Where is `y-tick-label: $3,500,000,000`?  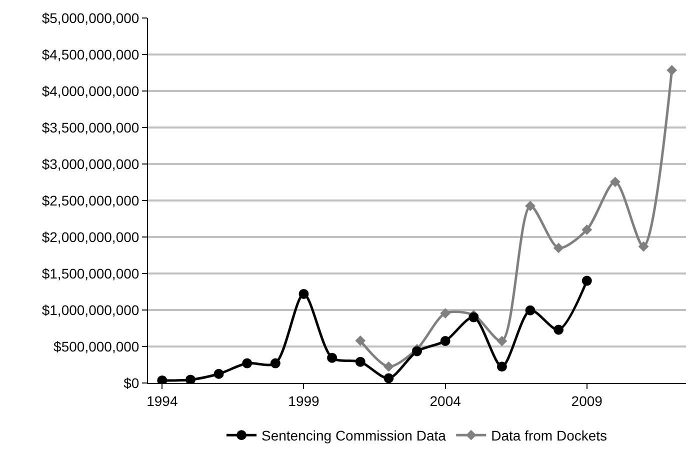 y-tick-label: $3,500,000,000 is located at coordinates (91, 127).